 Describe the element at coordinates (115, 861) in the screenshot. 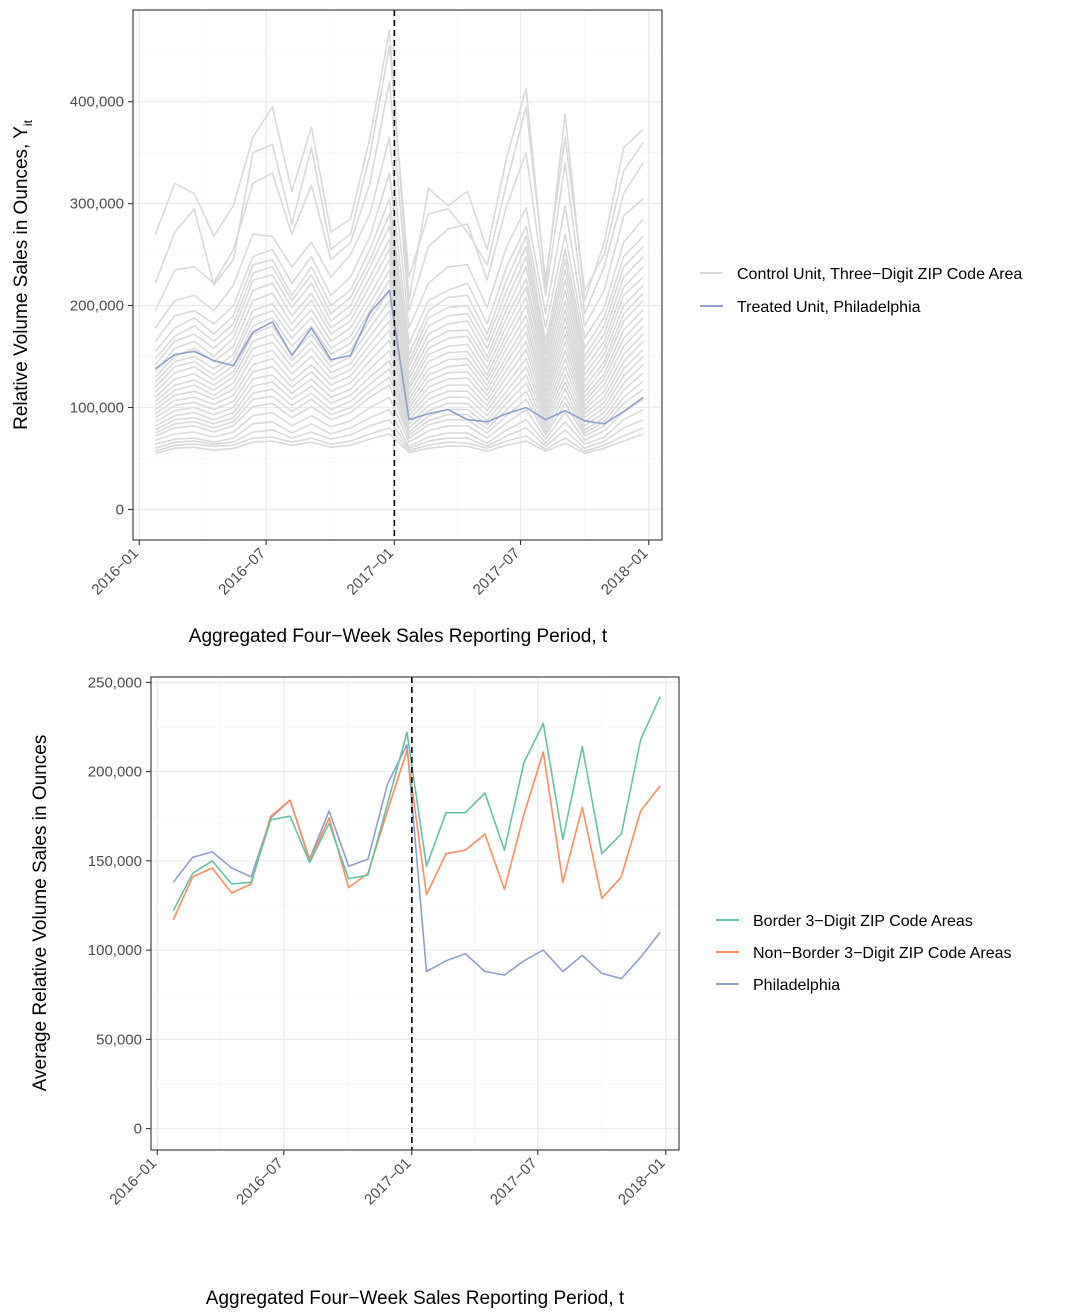

I see `bottom-y-tick-label: 150,000` at that location.